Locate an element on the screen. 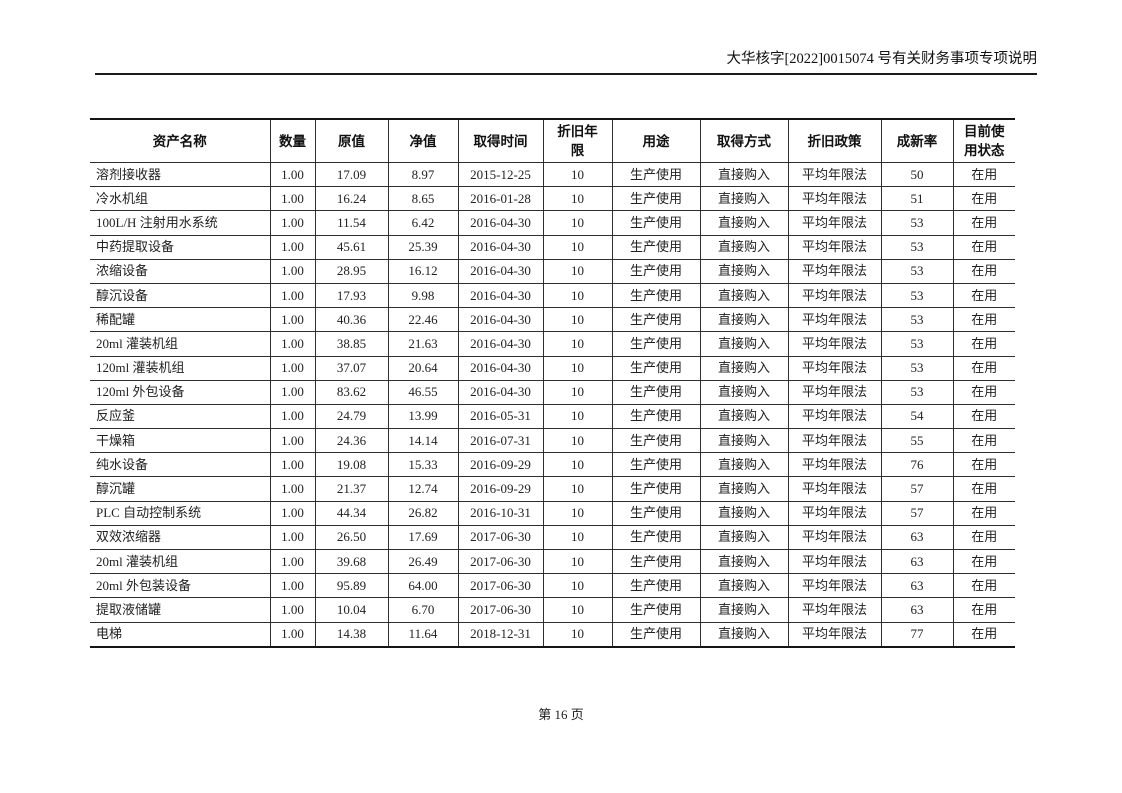  header-row: 资产名称 数量 原值 净值 取得时间 折旧年限 用途 取得方式 折旧政策 成新率 目前使用状态 is located at coordinates (552, 140).